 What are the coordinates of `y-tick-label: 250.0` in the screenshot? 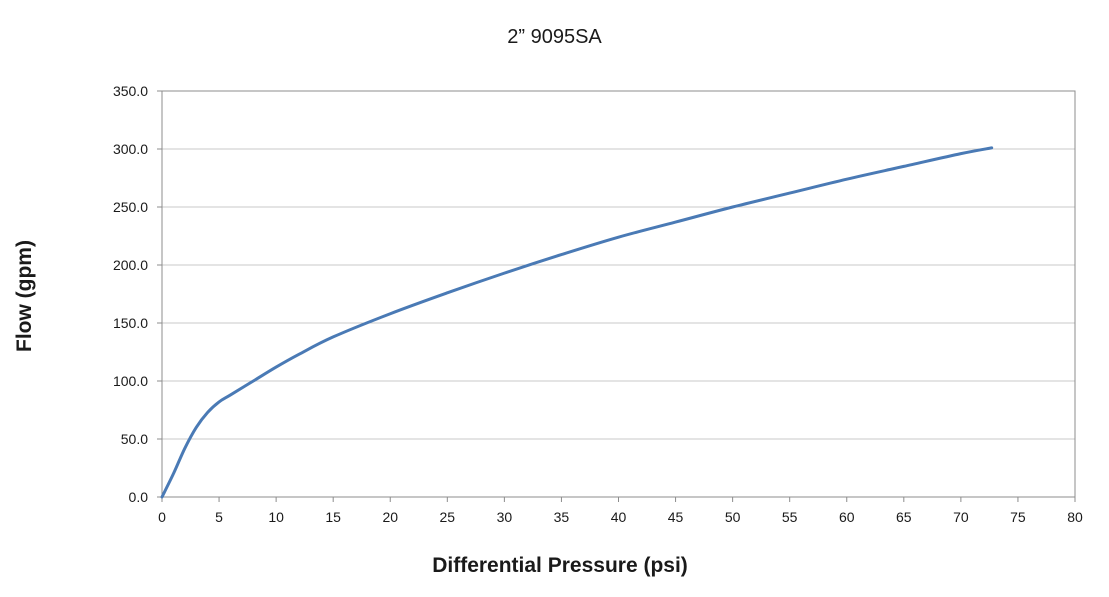 It's located at (130, 207).